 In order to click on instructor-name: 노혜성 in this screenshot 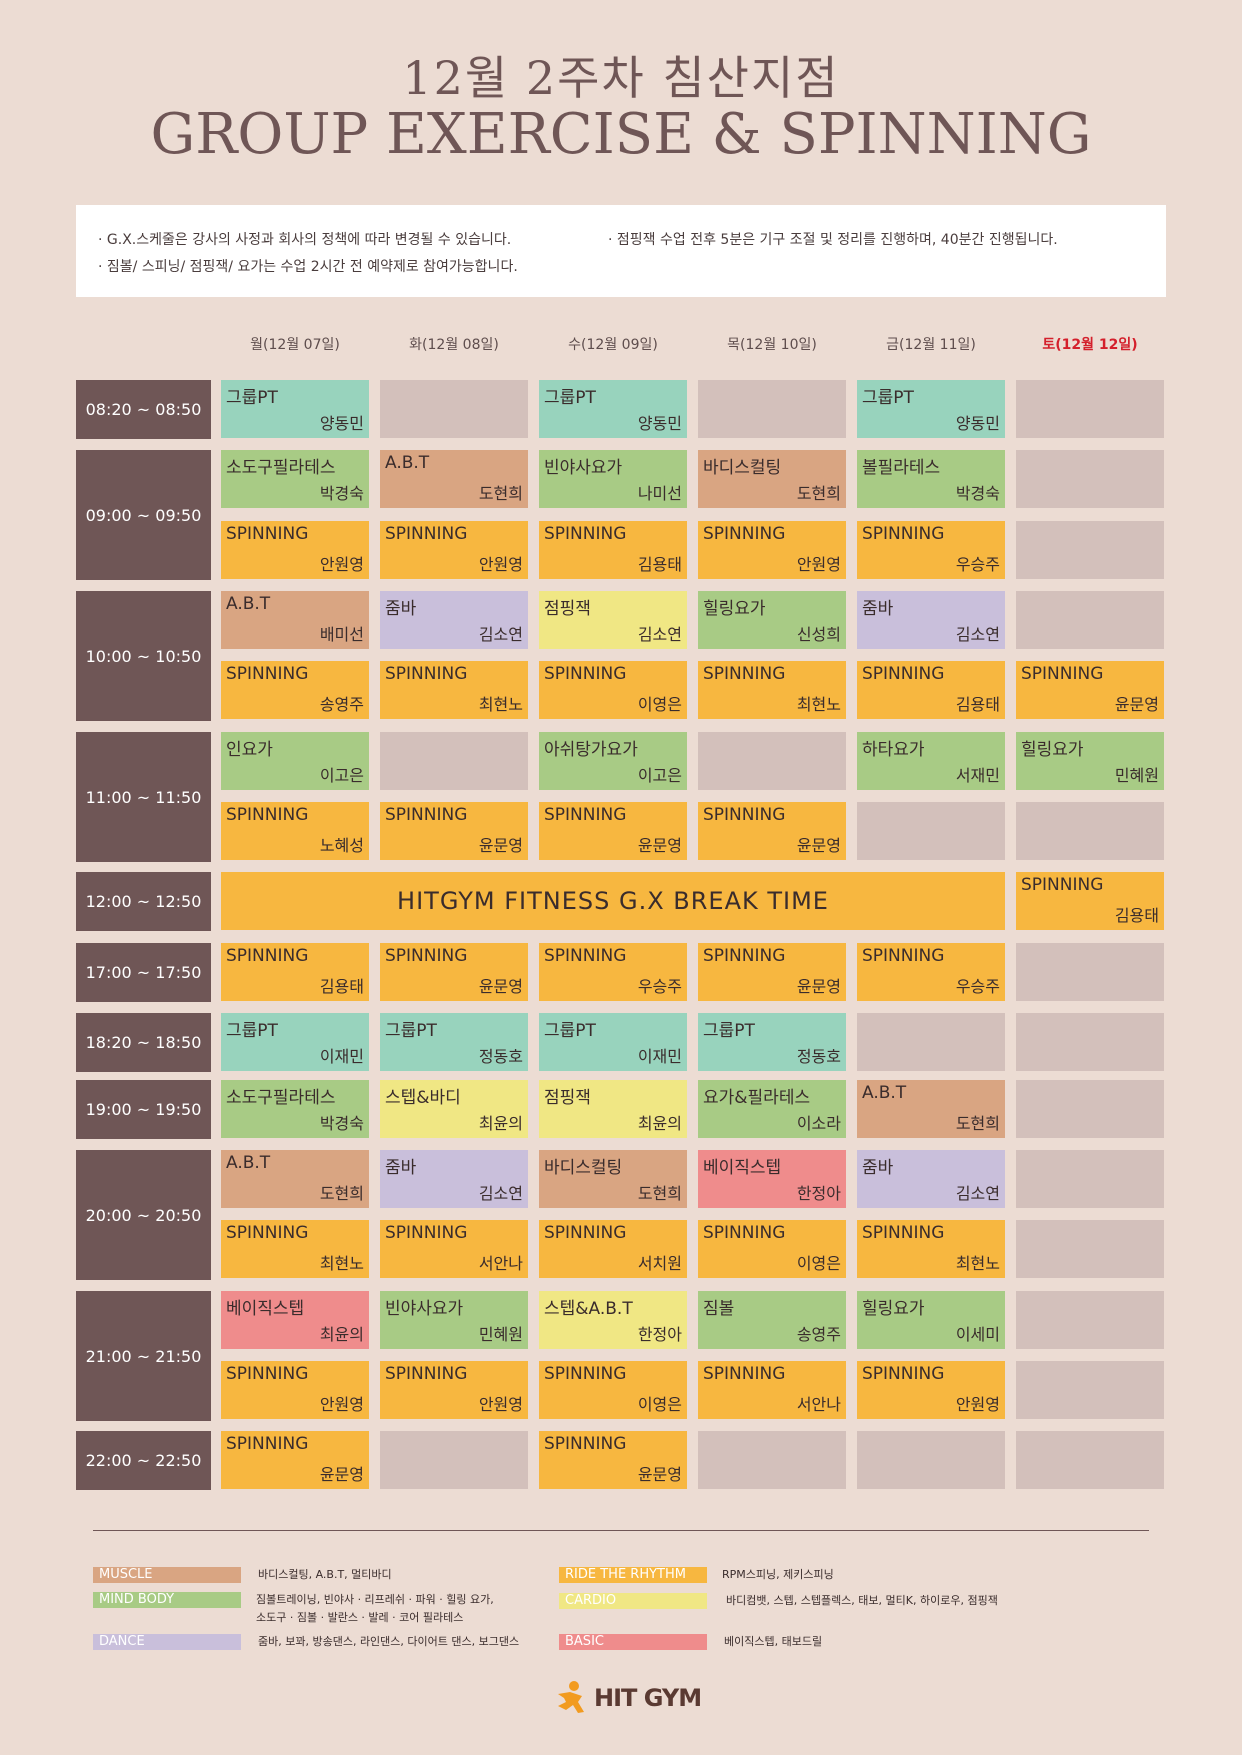, I will do `click(341, 845)`.